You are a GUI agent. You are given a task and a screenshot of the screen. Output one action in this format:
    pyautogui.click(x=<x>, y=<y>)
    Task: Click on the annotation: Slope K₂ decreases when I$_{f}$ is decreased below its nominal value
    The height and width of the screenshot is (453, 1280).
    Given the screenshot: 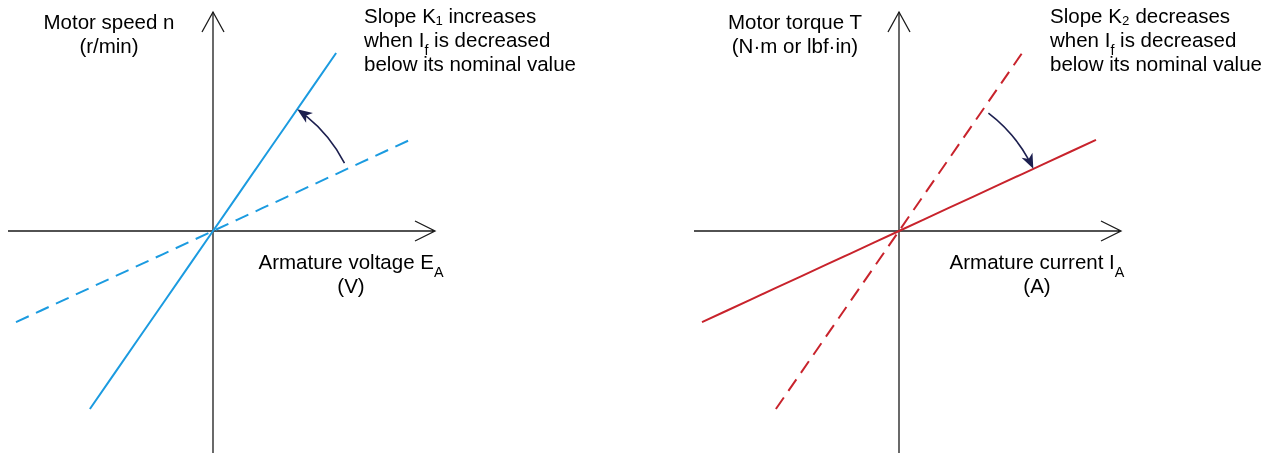 What is the action you would take?
    pyautogui.click(x=1155, y=39)
    